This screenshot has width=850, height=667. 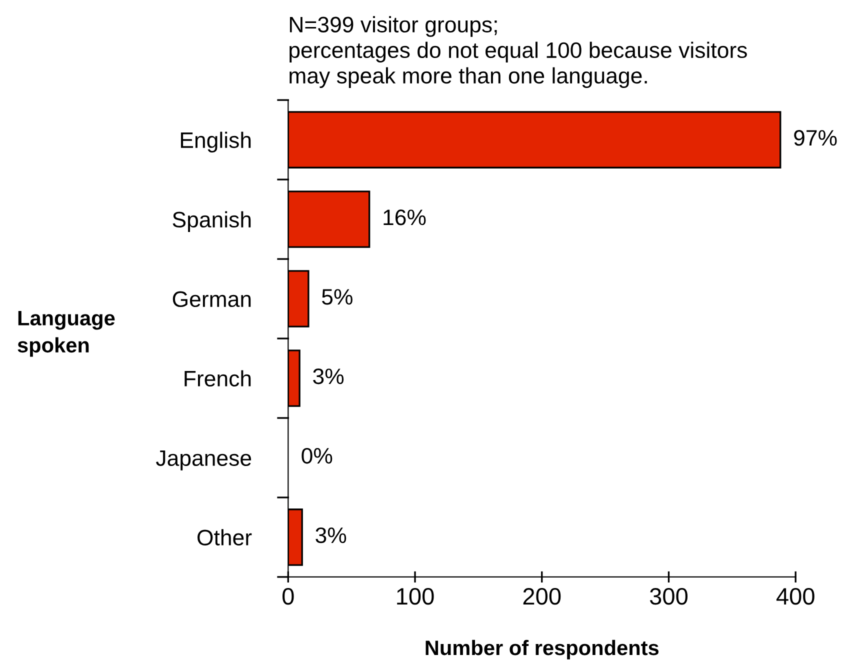 I want to click on x-tick-label: 400, so click(x=795, y=596).